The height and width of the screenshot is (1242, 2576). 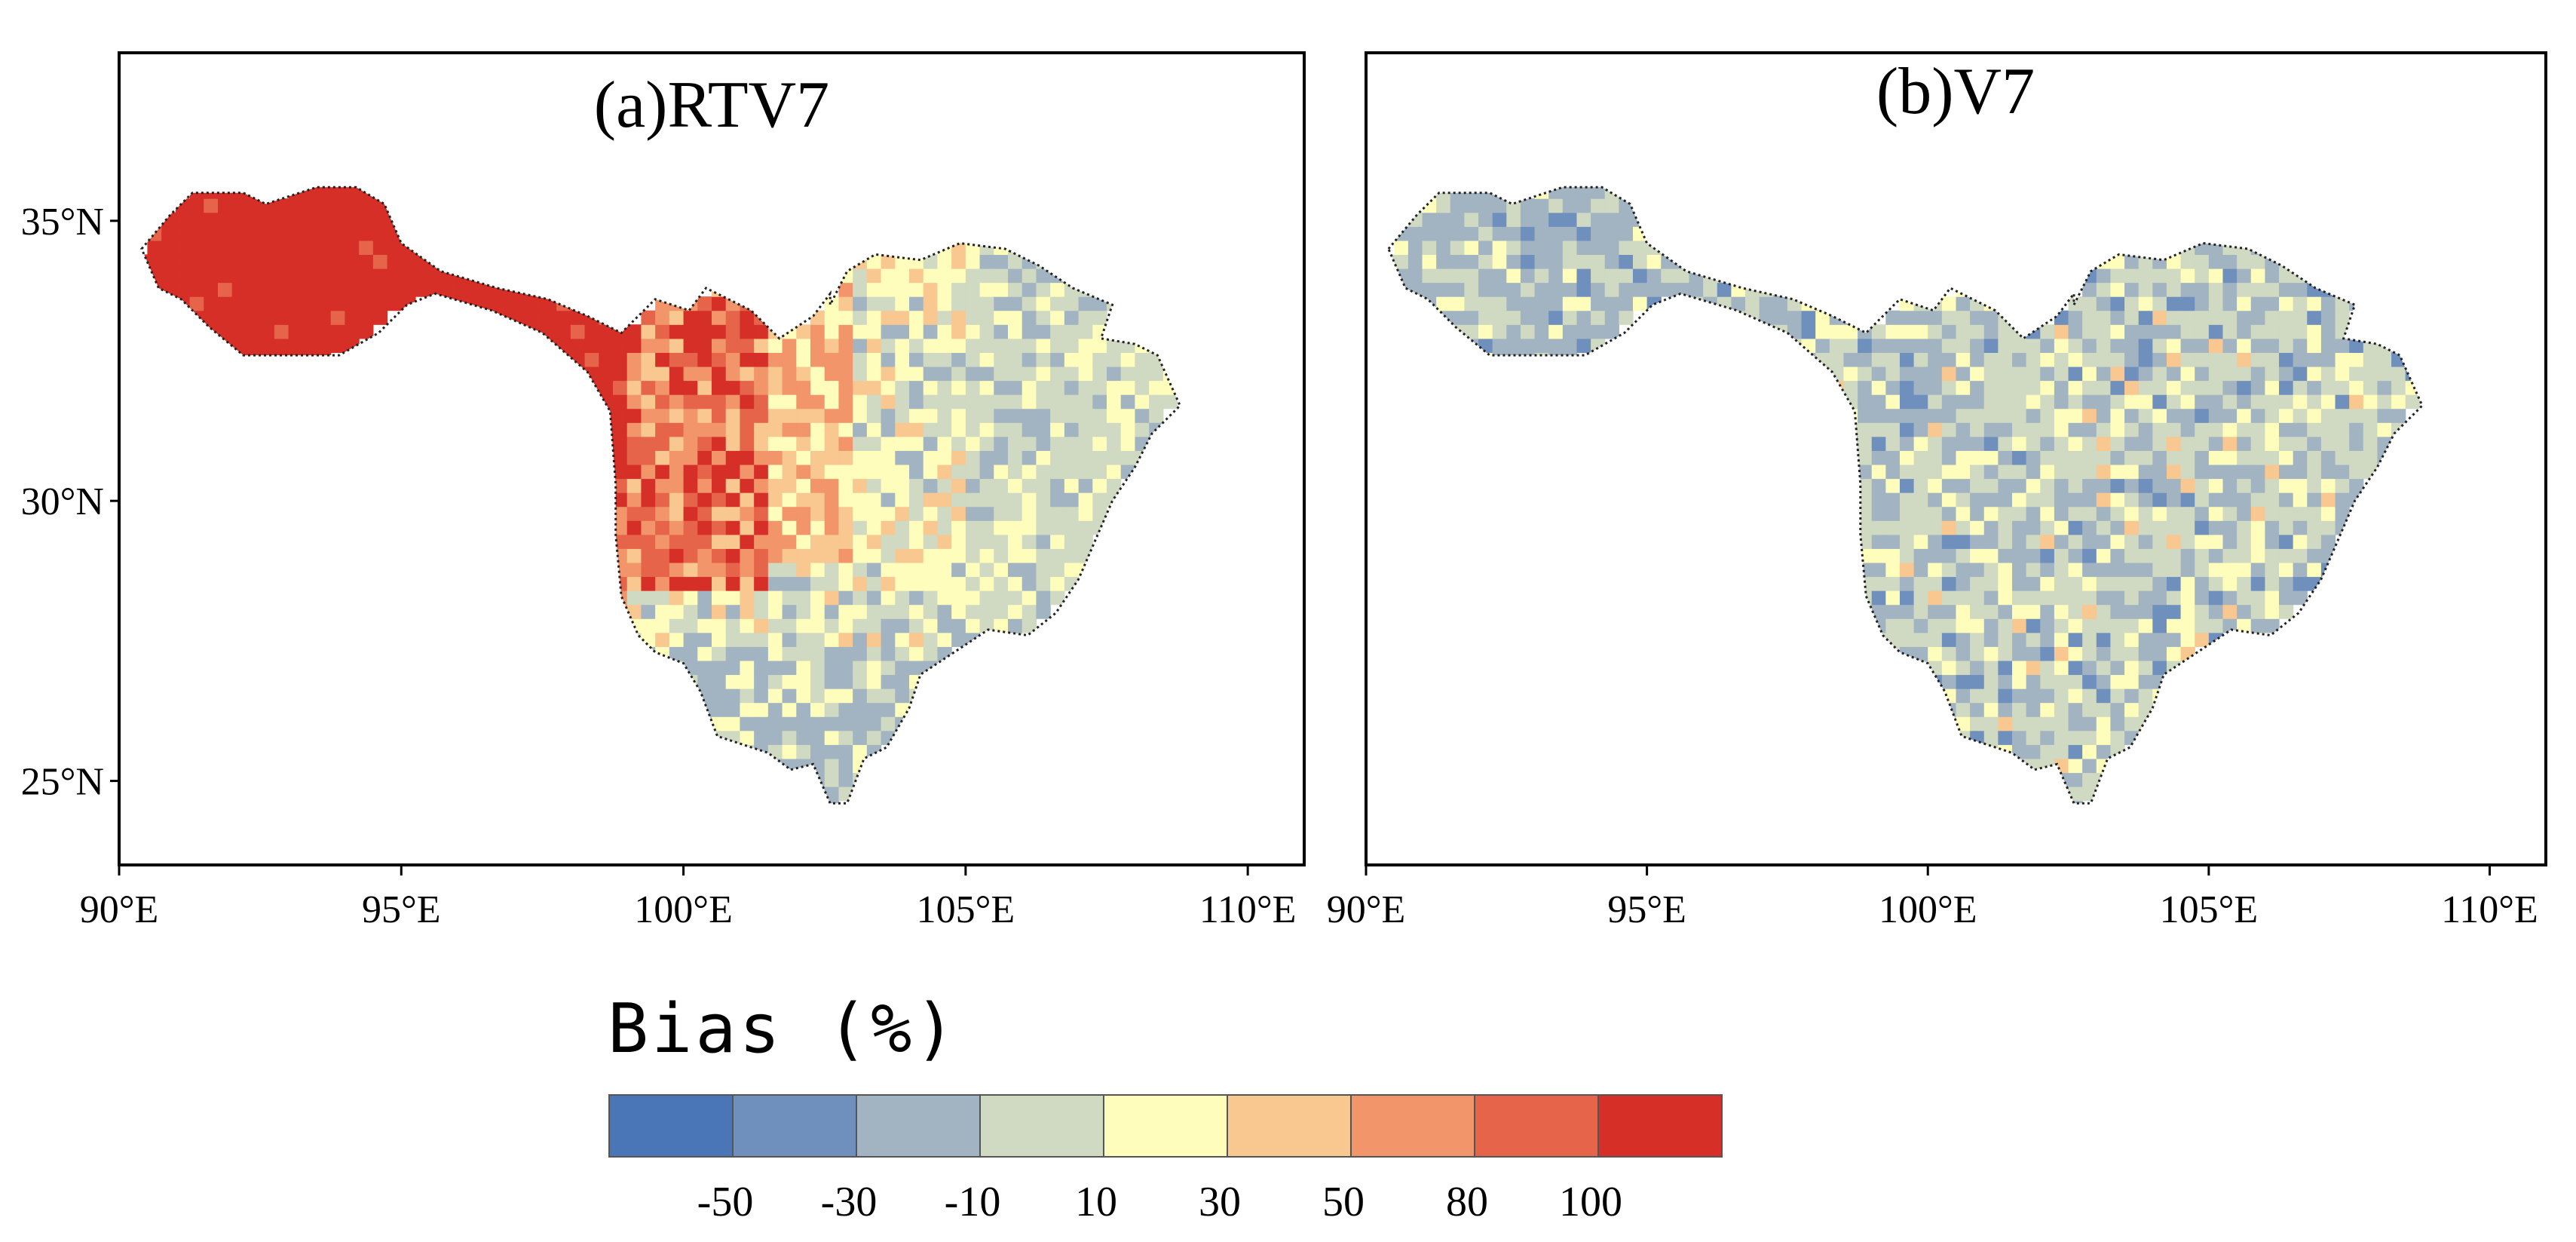 What do you see at coordinates (849, 1202) in the screenshot?
I see `legend-tick-label: -30` at bounding box center [849, 1202].